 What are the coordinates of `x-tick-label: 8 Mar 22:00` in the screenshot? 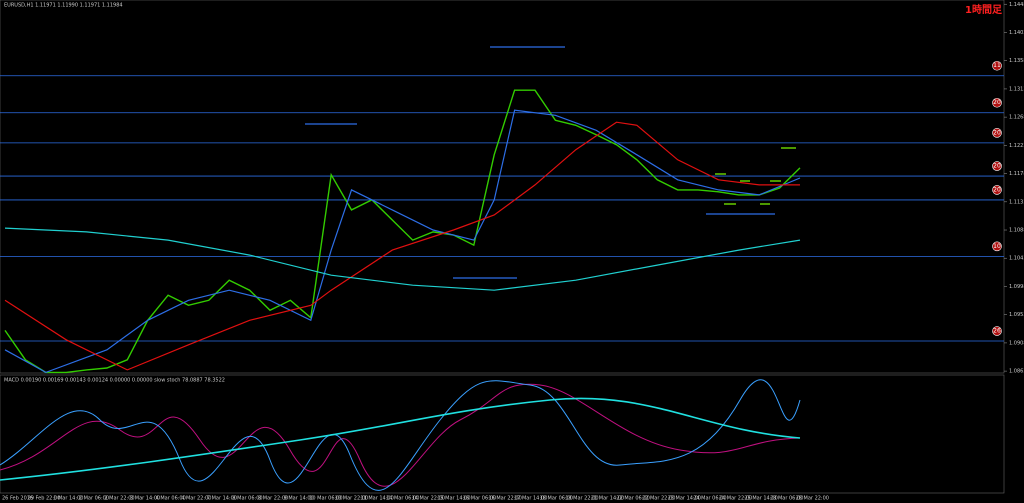 It's located at (273, 499).